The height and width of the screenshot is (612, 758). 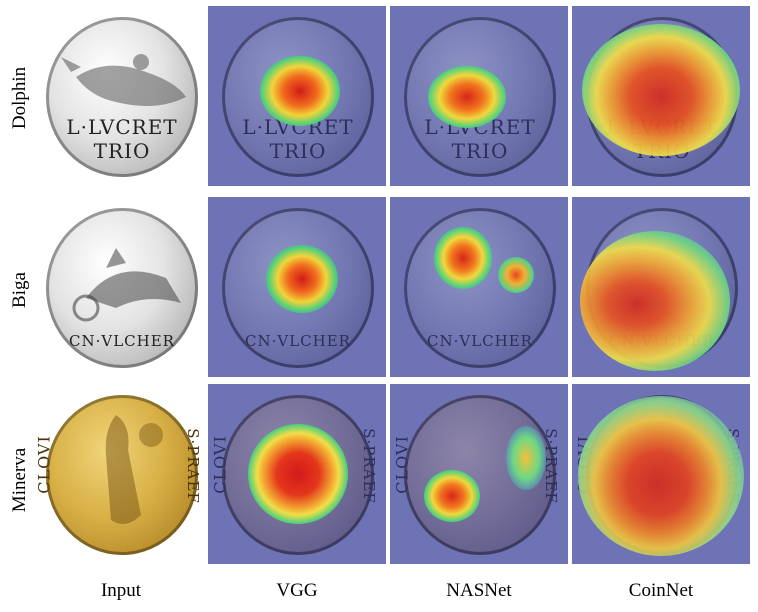 I want to click on dolphin-nasnet-hotspot, so click(x=467, y=97).